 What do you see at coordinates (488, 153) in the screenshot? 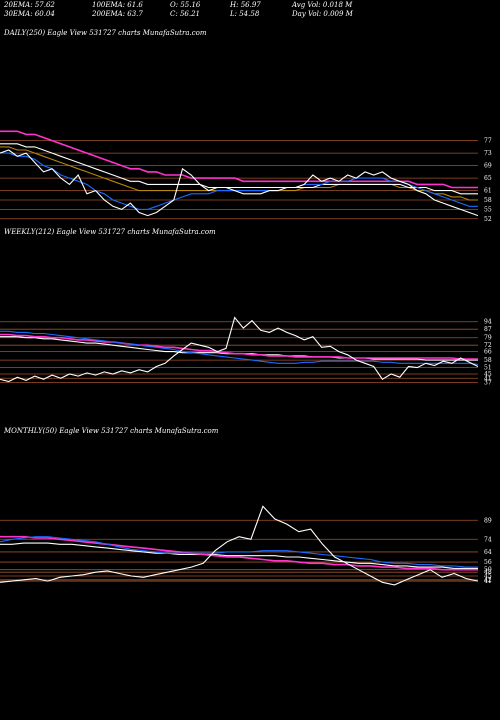
I see `daily-y-tick-label: 73` at bounding box center [488, 153].